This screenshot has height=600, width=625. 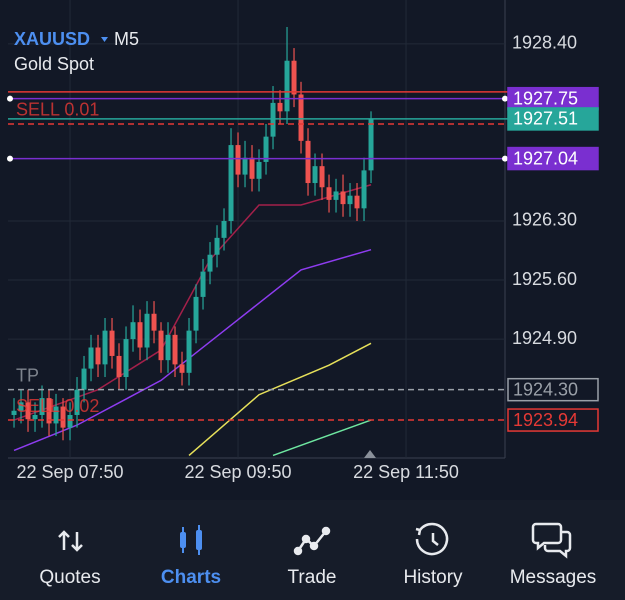 What do you see at coordinates (545, 389) in the screenshot?
I see `price-tag-label: 1924.30` at bounding box center [545, 389].